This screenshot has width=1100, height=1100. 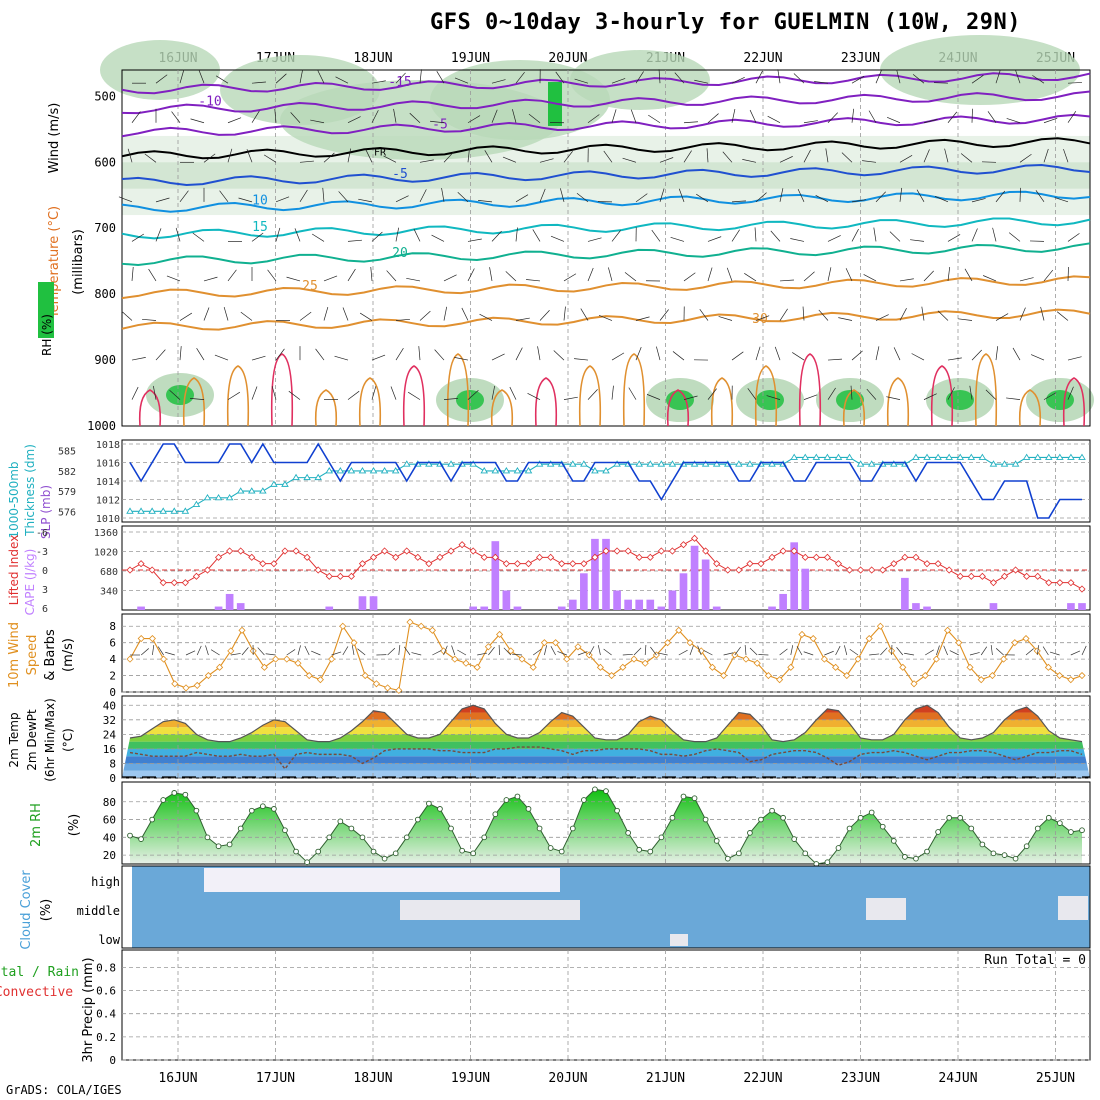 What do you see at coordinates (1073, 908) in the screenshot?
I see `cloud-mid-block-late` at bounding box center [1073, 908].